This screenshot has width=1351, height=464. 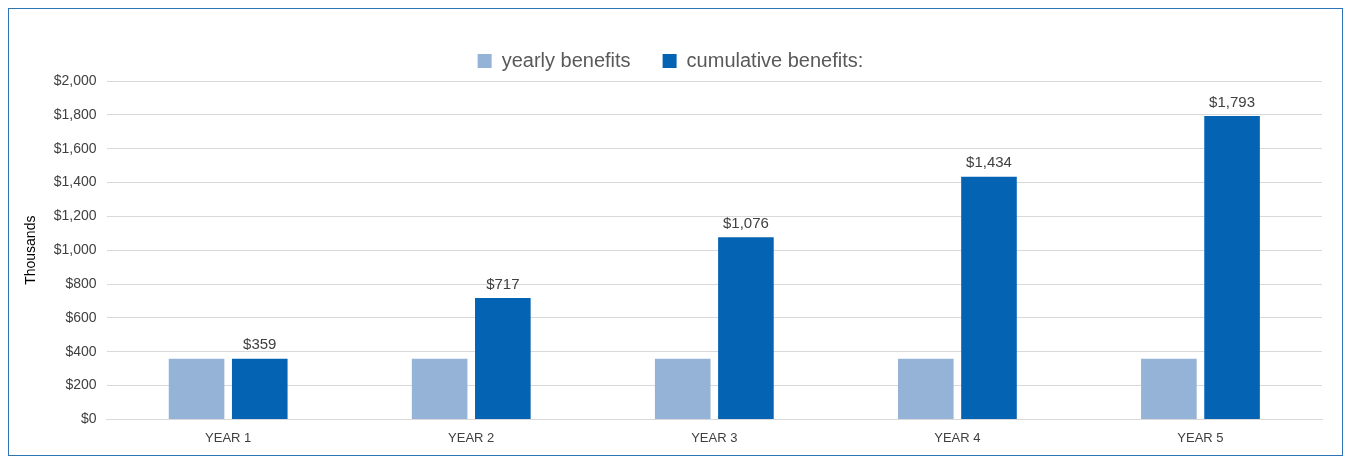 What do you see at coordinates (228, 437) in the screenshot?
I see `x-tick-label: YEAR 1` at bounding box center [228, 437].